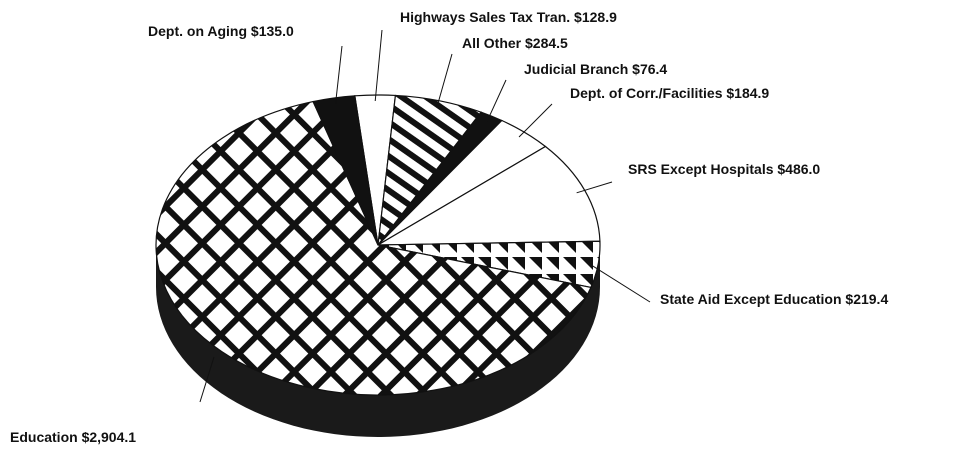 This screenshot has height=464, width=966. What do you see at coordinates (751, 299) in the screenshot?
I see `slice-name: State Aid Except Education` at bounding box center [751, 299].